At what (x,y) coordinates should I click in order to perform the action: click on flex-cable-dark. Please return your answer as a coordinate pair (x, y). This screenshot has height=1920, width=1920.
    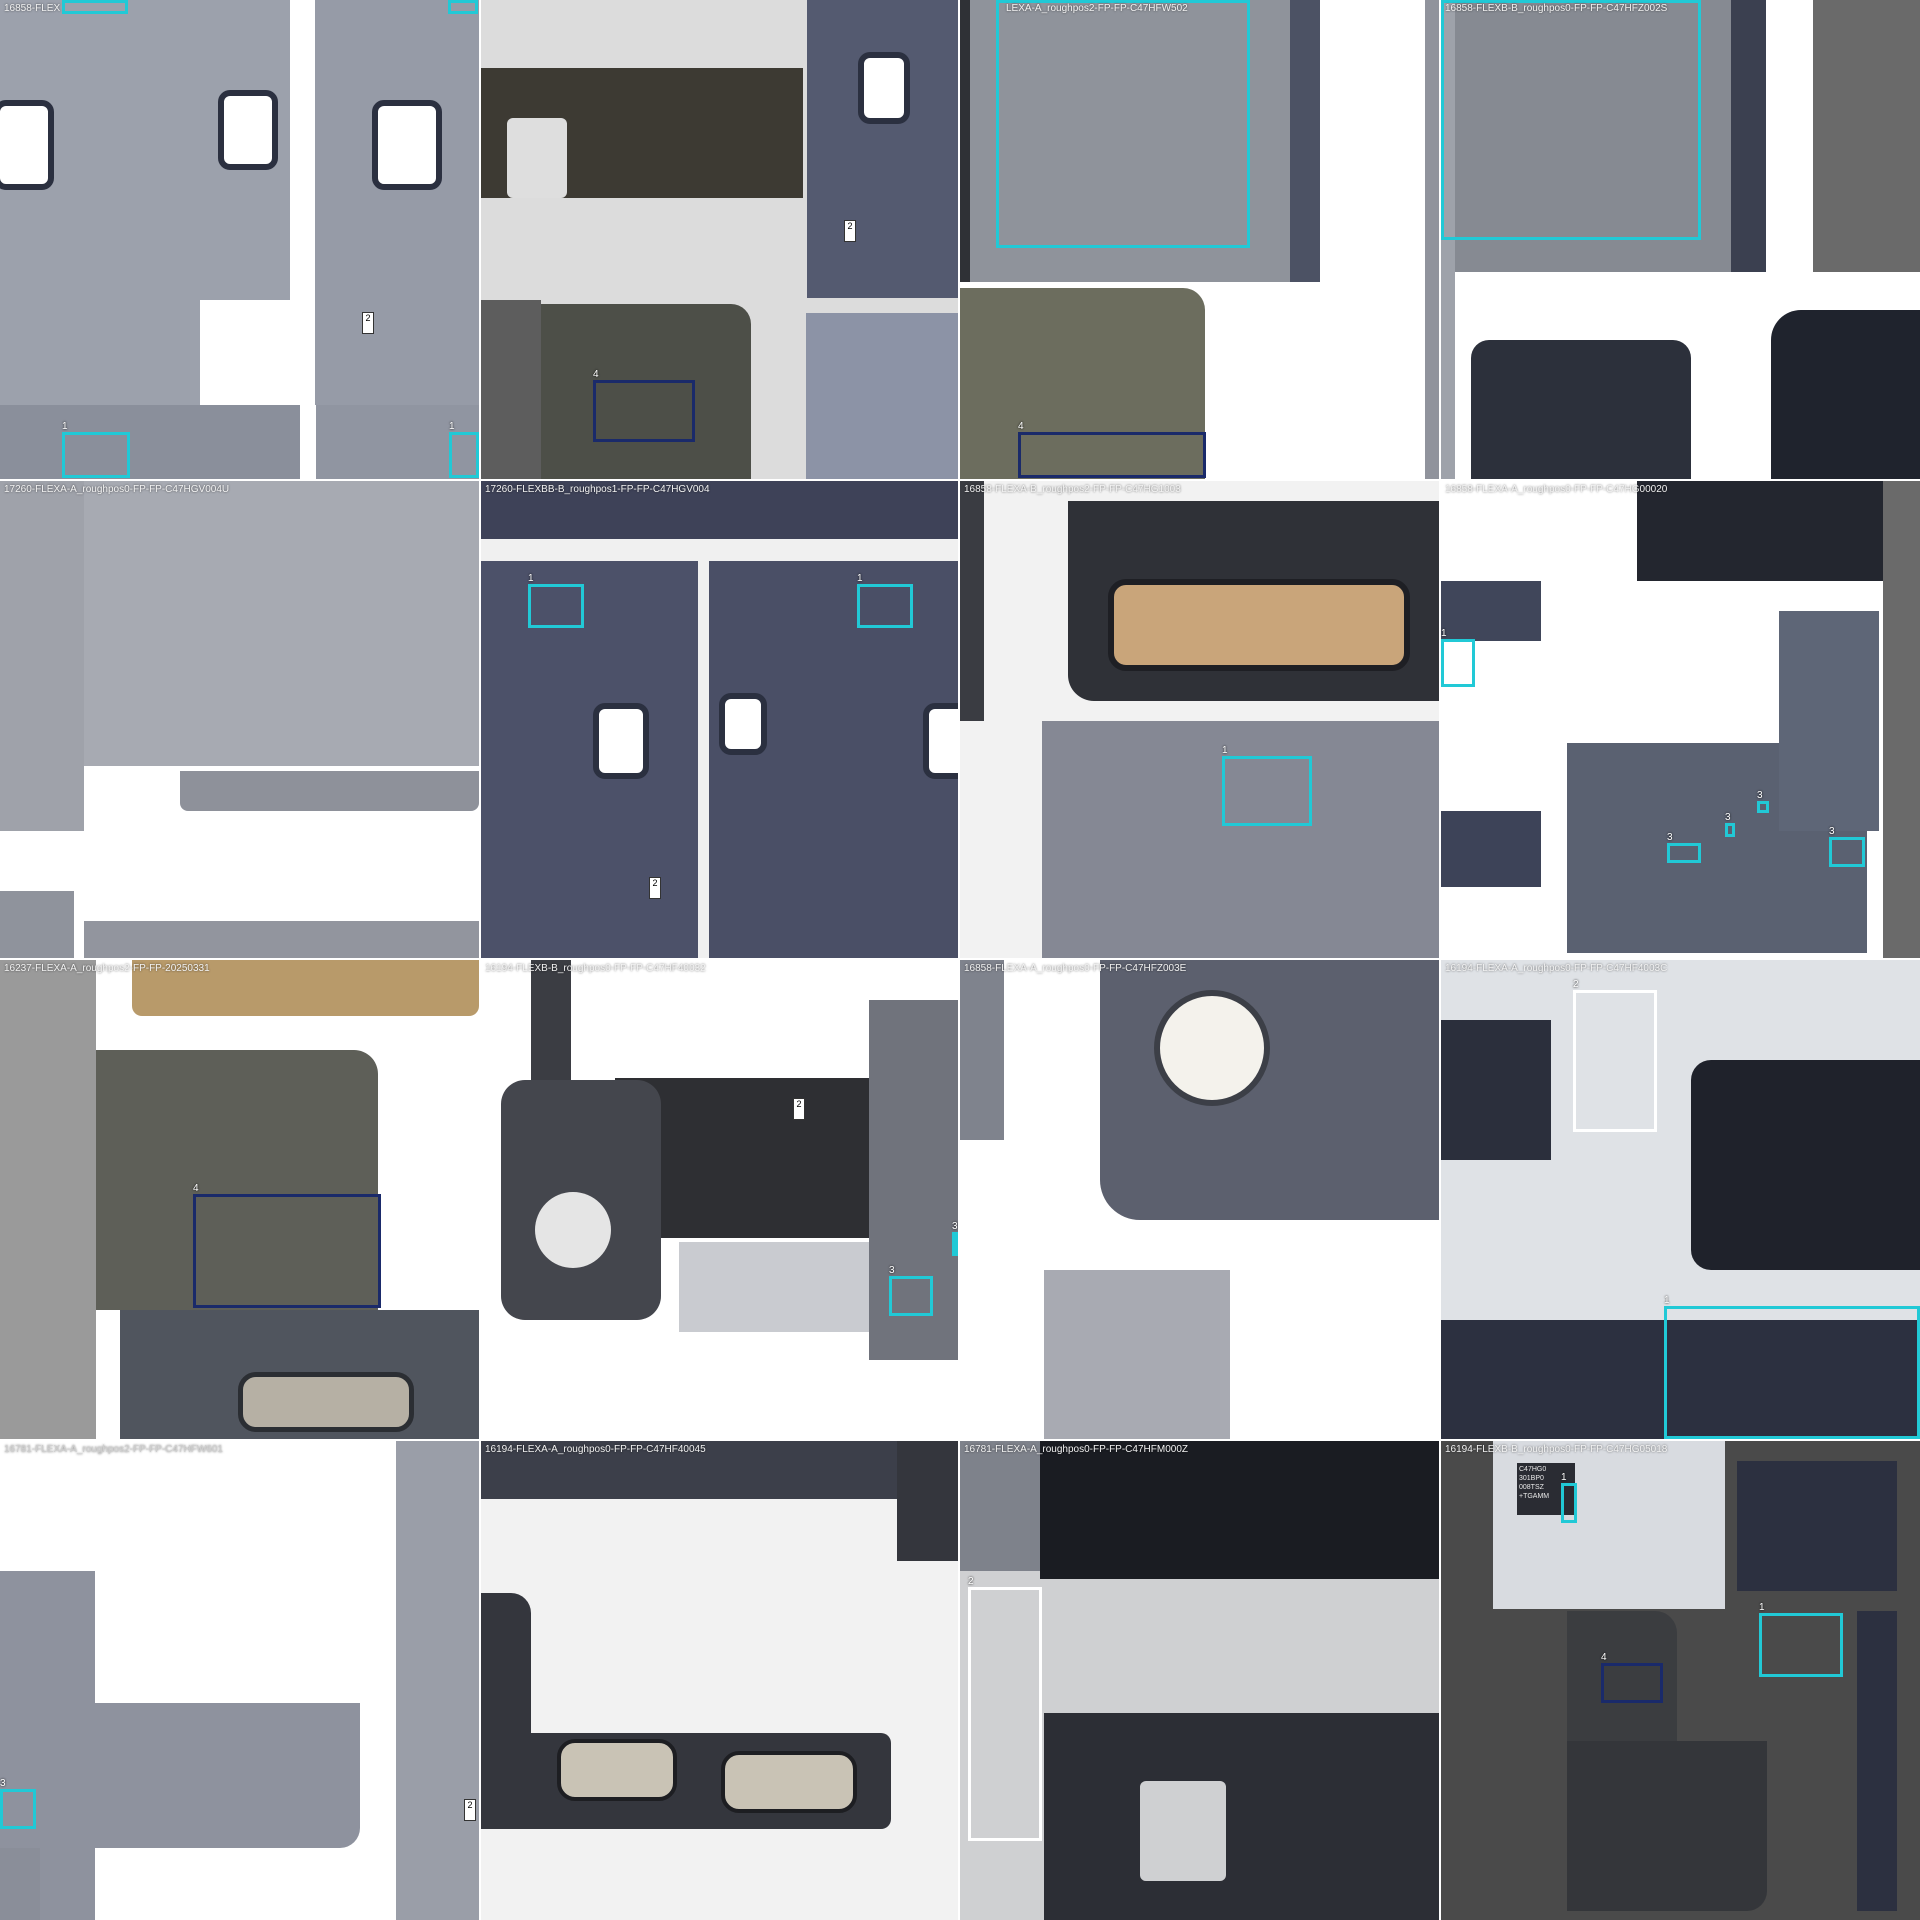
    Looking at the image, I should click on (1241, 1816).